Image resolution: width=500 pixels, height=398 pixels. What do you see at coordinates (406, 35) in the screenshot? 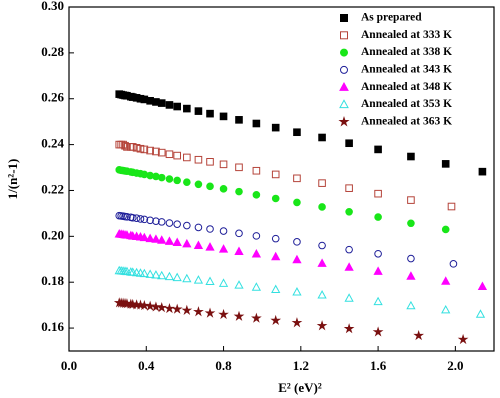
I see `legend-label: Annealed at 333 K` at bounding box center [406, 35].